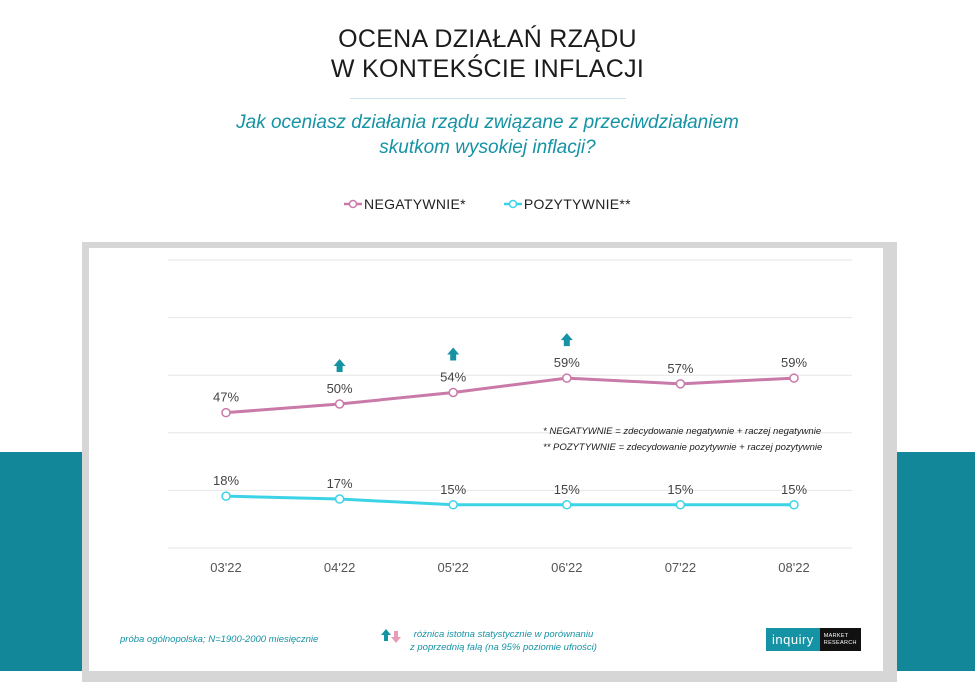 The width and height of the screenshot is (975, 682). I want to click on logo-sub-text: MARKET RESEARCH, so click(840, 639).